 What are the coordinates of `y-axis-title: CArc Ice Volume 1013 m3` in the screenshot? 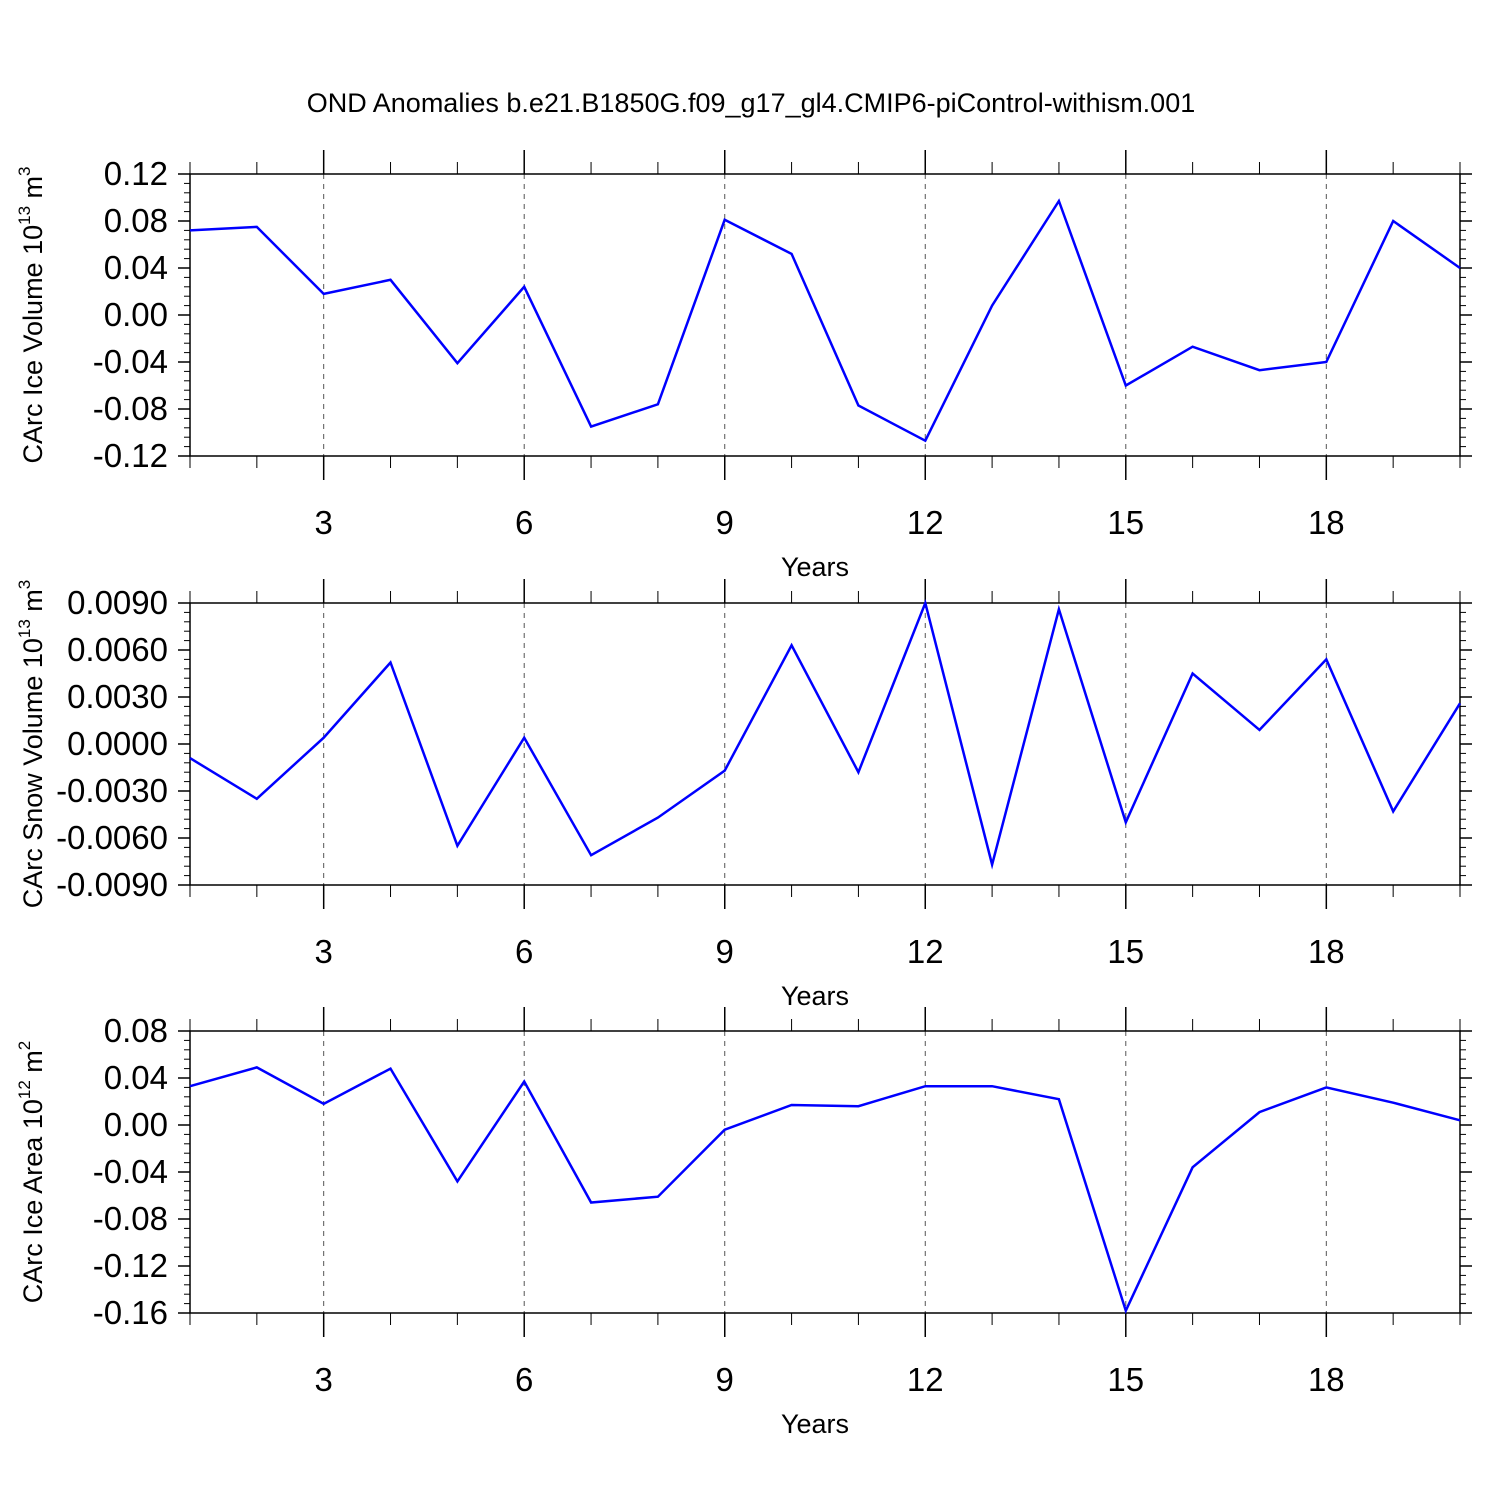 It's located at (31, 314).